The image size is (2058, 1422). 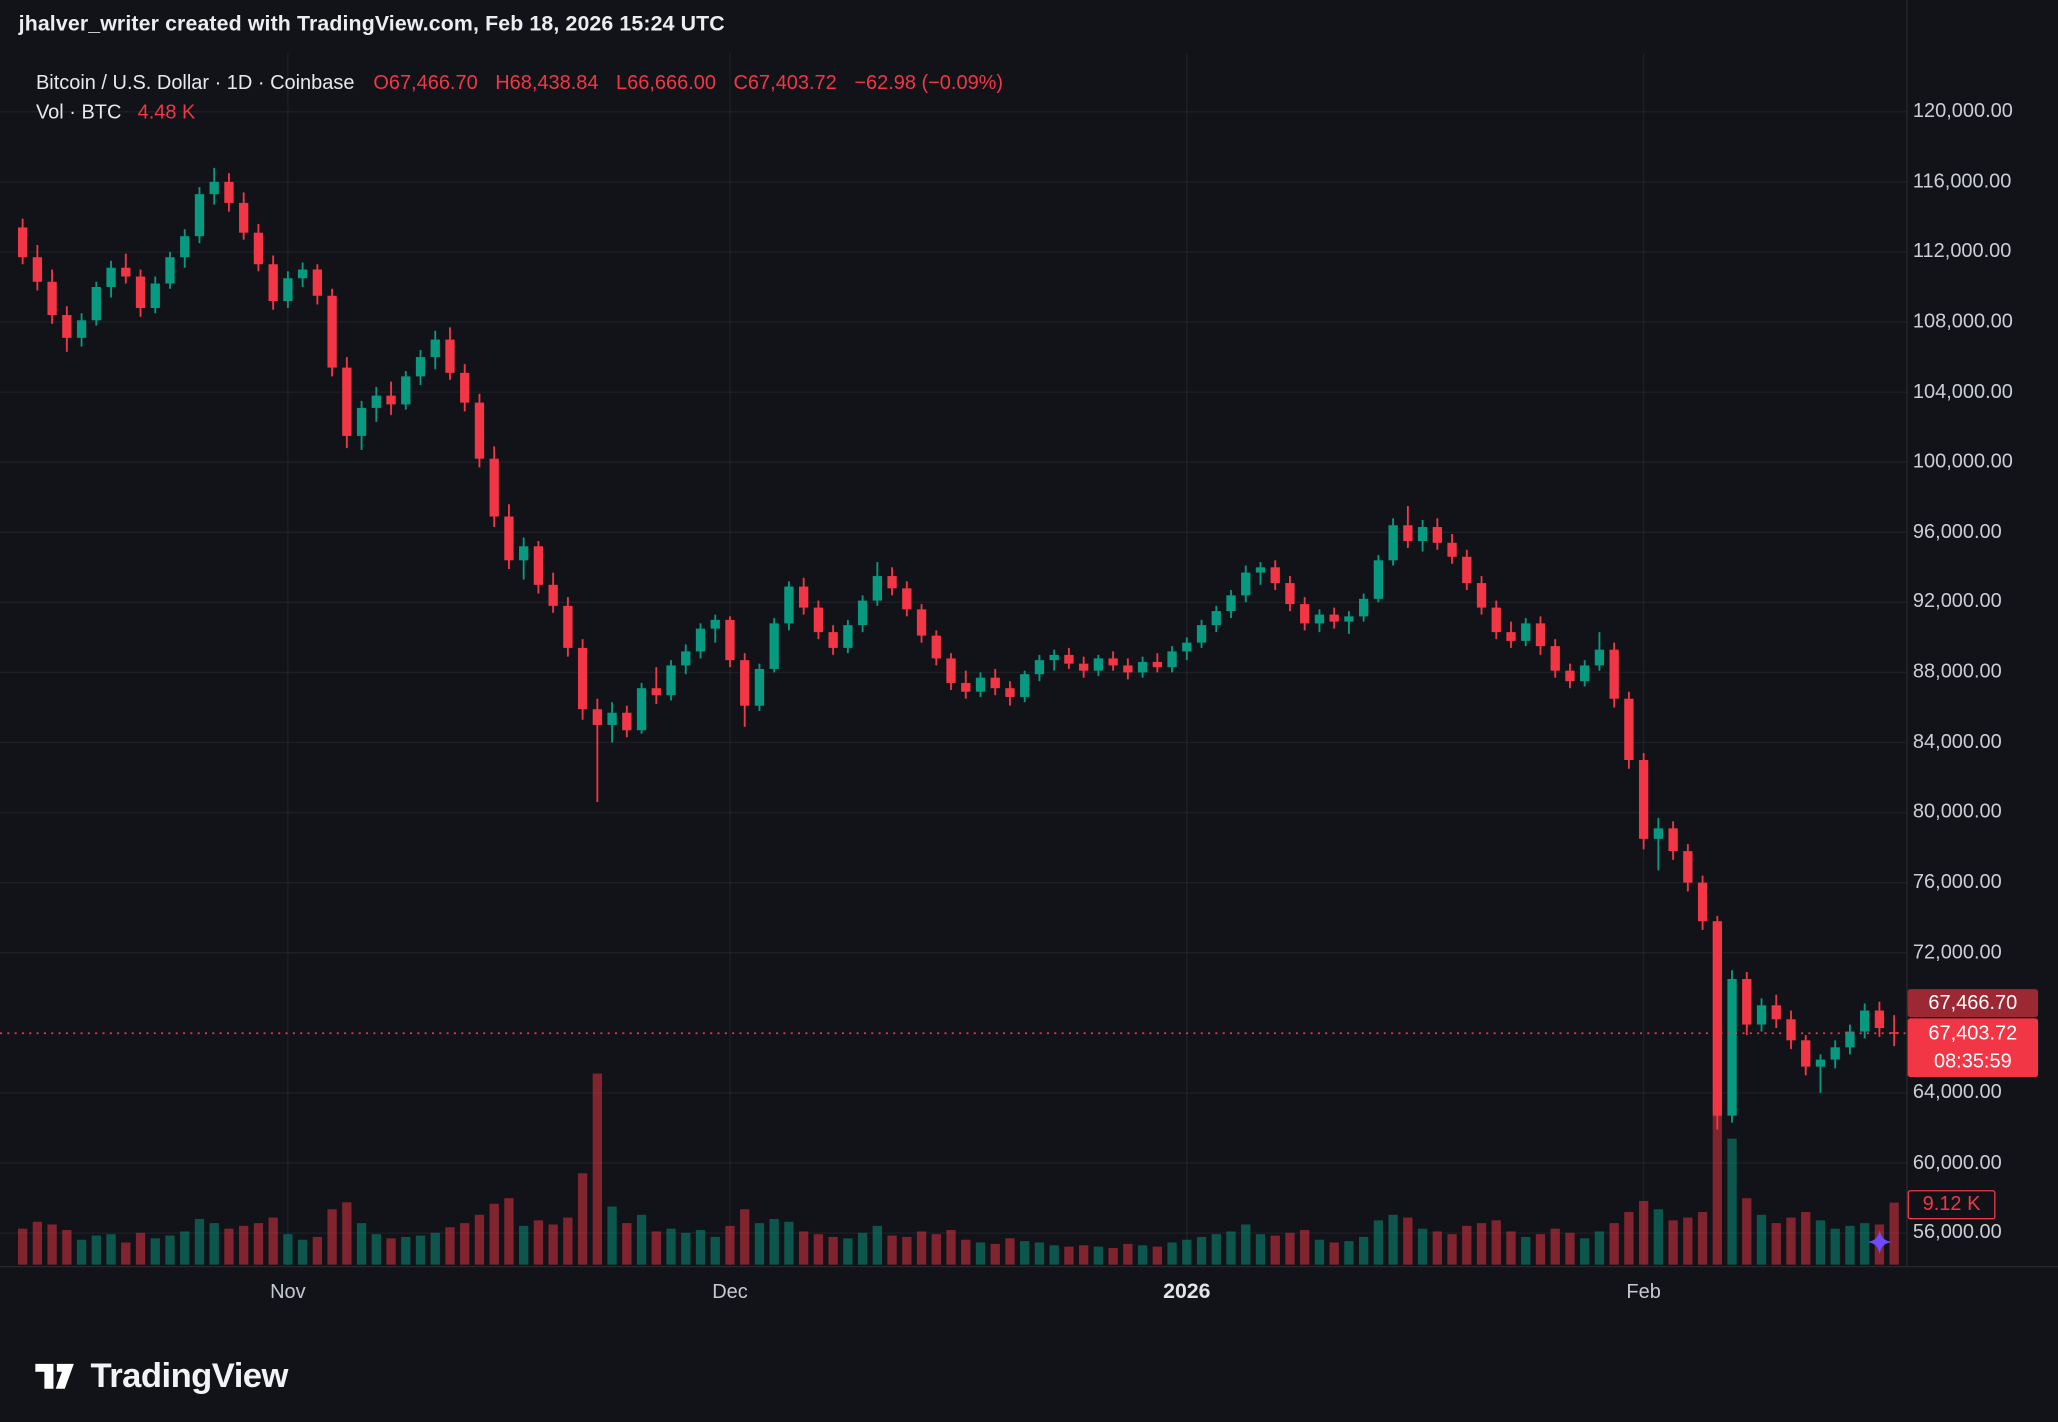 What do you see at coordinates (1957, 1092) in the screenshot?
I see `price-tick-label: 64,000.00` at bounding box center [1957, 1092].